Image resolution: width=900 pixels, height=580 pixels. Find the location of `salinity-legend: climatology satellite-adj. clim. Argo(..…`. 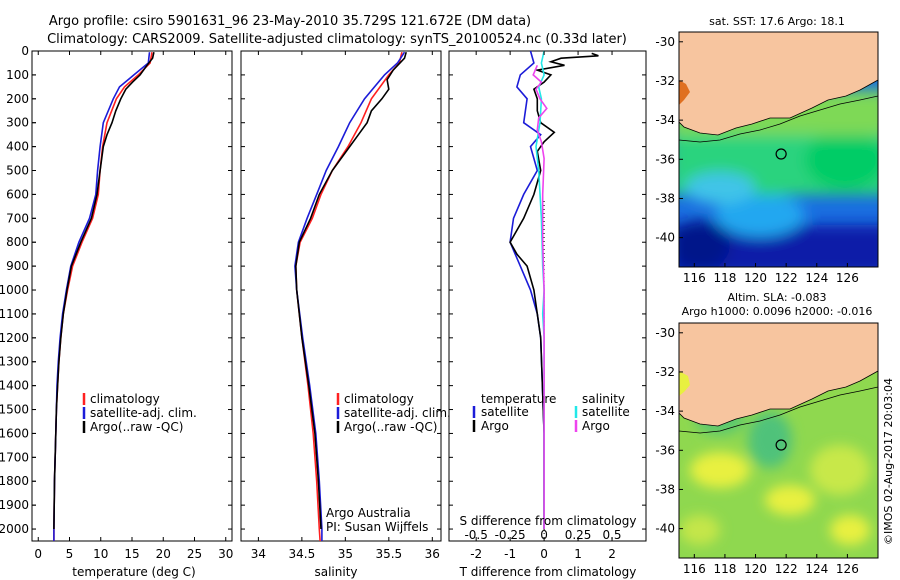

salinity-legend: climatology satellite-adj. clim. Argo(..… is located at coordinates (393, 413).